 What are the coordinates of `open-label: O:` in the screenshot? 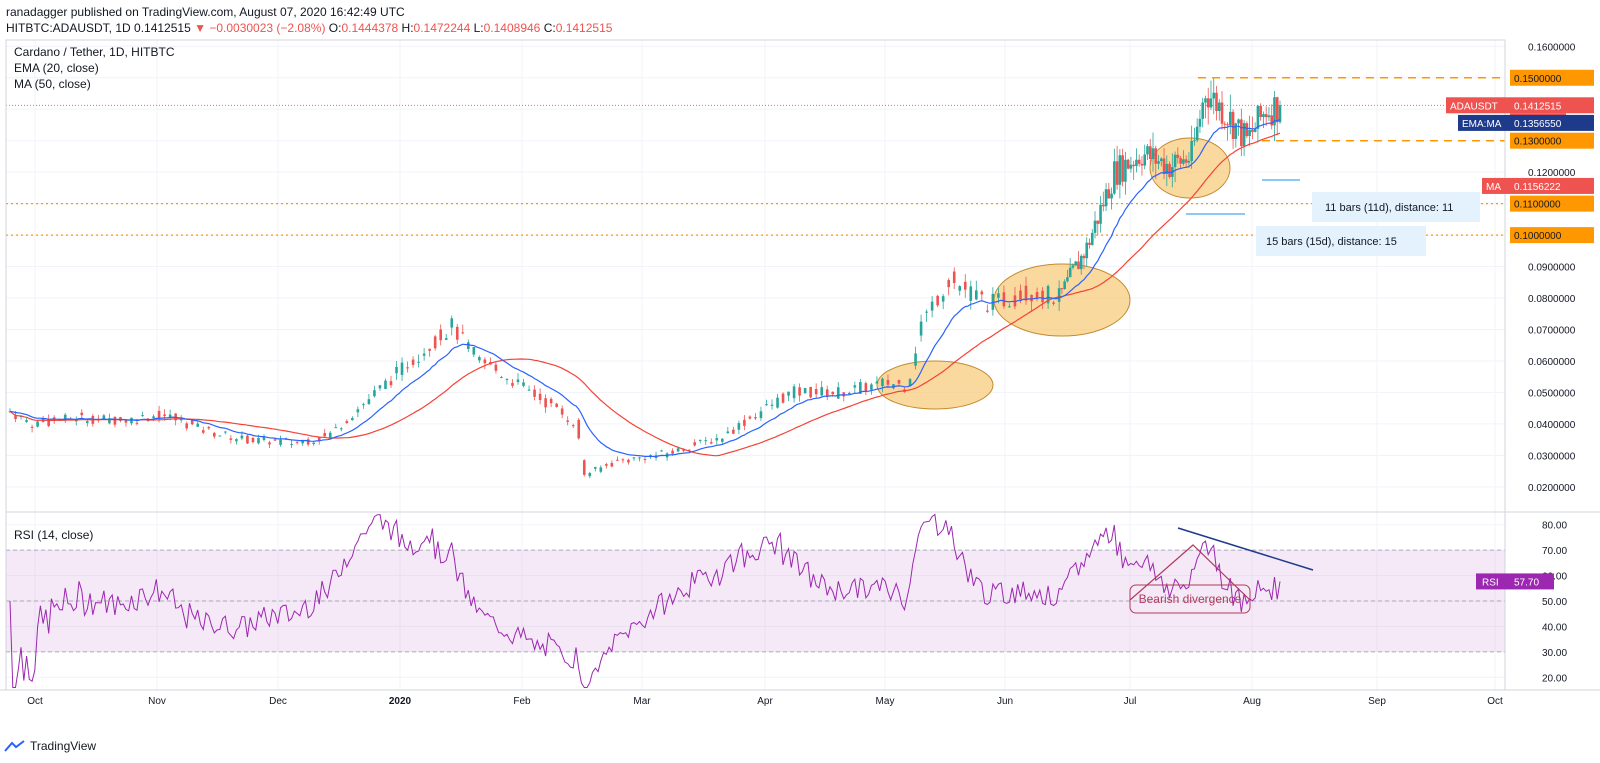 It's located at (335, 28).